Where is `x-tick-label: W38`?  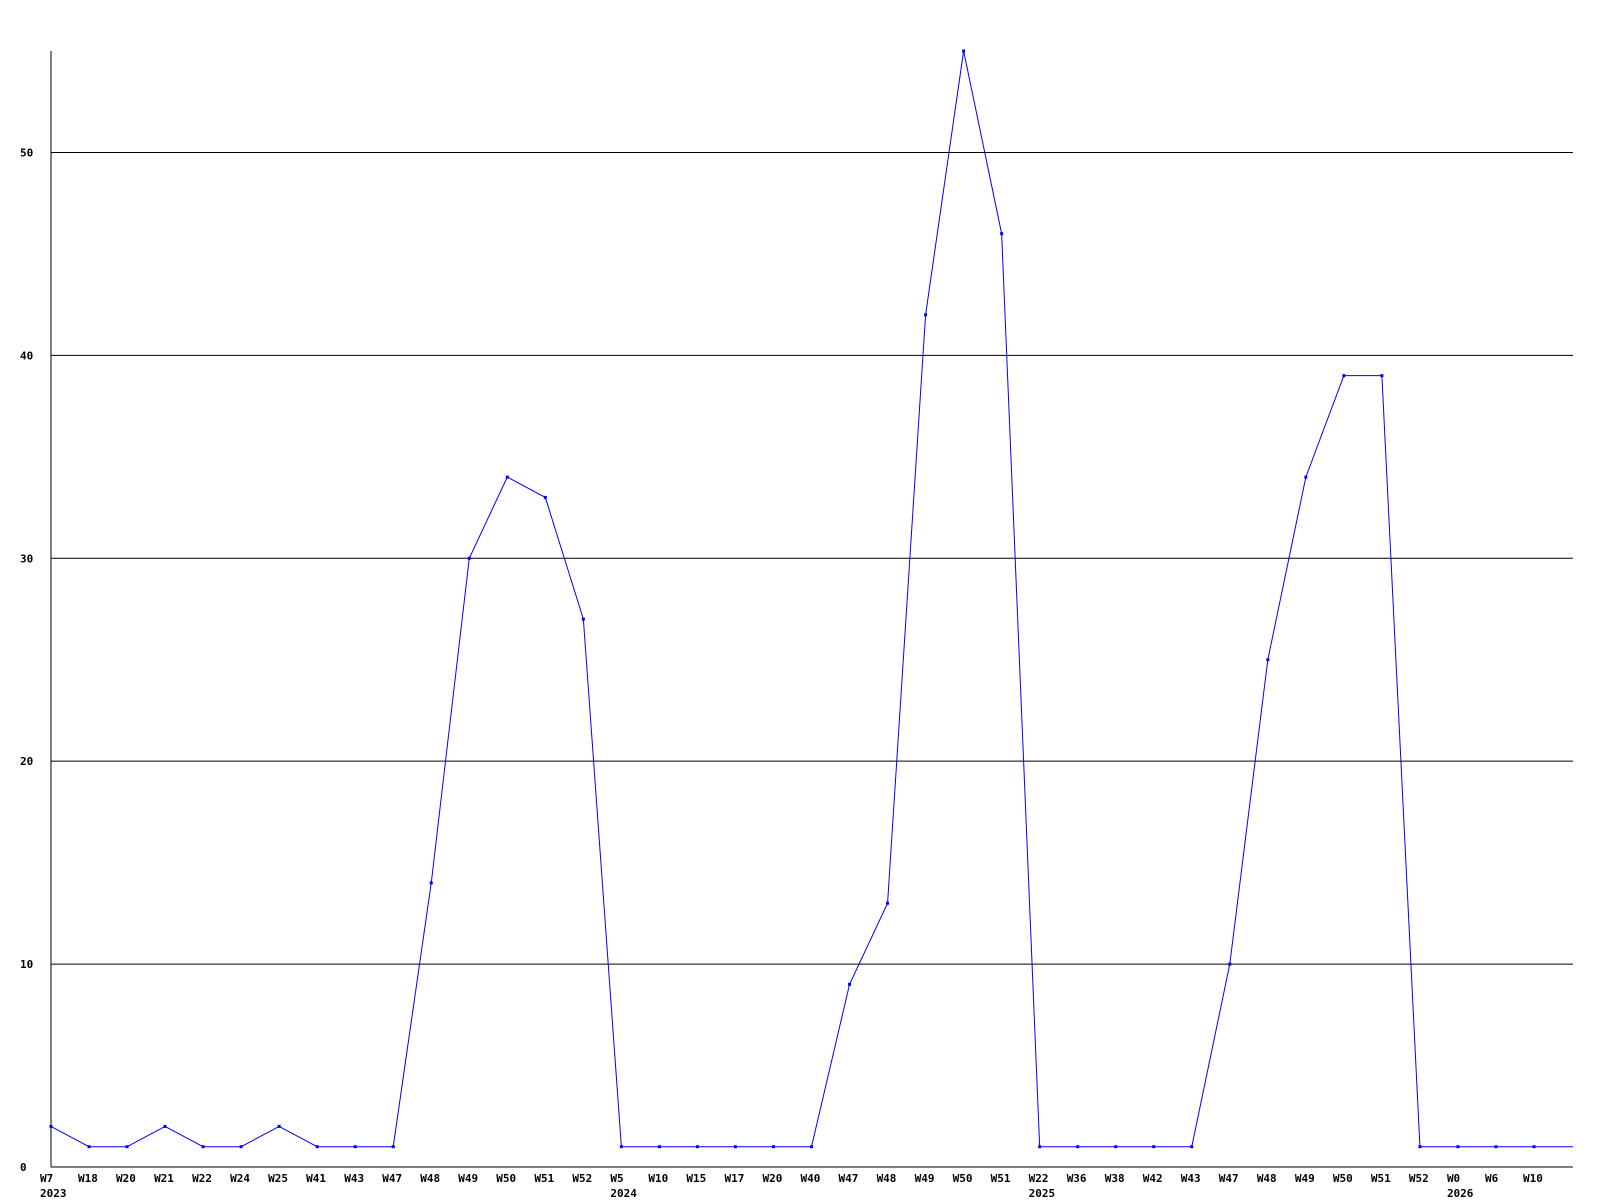 x-tick-label: W38 is located at coordinates (1115, 1178).